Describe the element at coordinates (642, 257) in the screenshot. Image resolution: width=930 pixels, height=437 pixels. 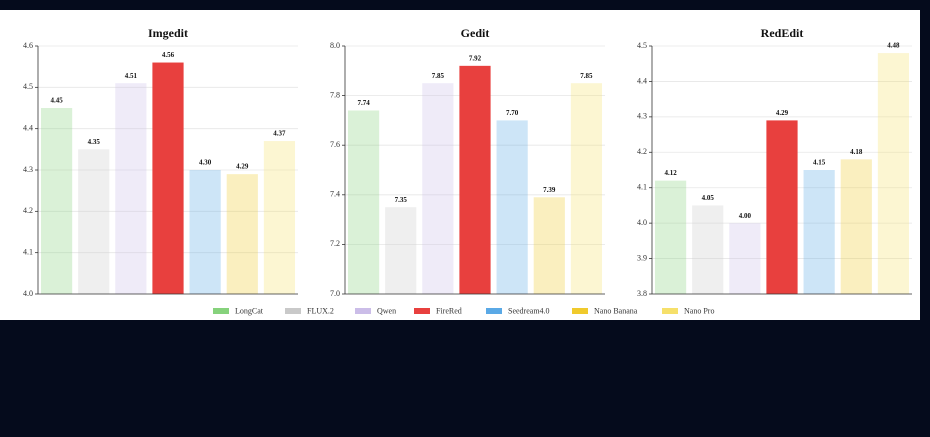
I see `y-tick-label: 3.9` at that location.